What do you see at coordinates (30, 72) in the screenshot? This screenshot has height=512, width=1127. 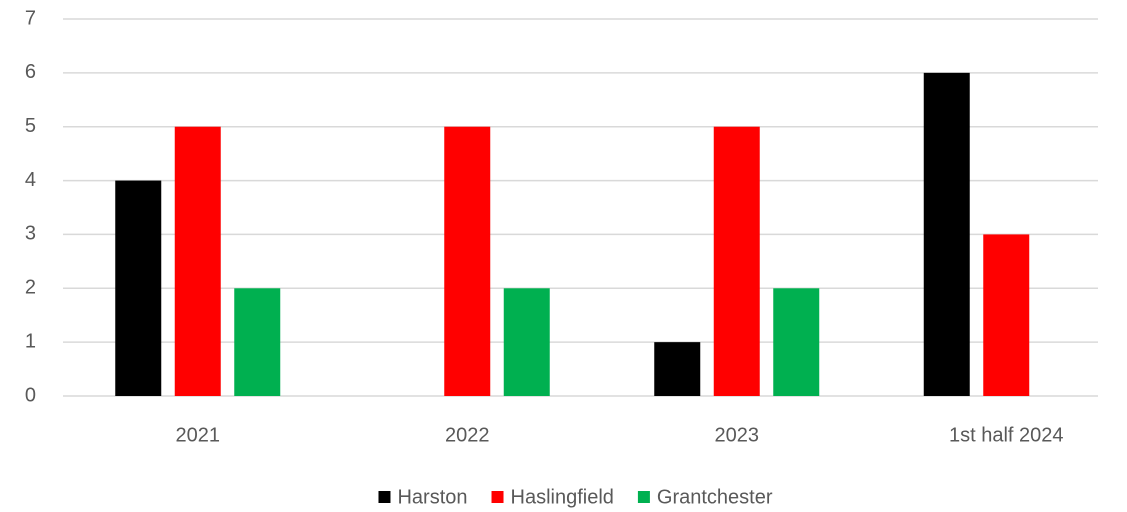 I see `y-tick-label: 6` at bounding box center [30, 72].